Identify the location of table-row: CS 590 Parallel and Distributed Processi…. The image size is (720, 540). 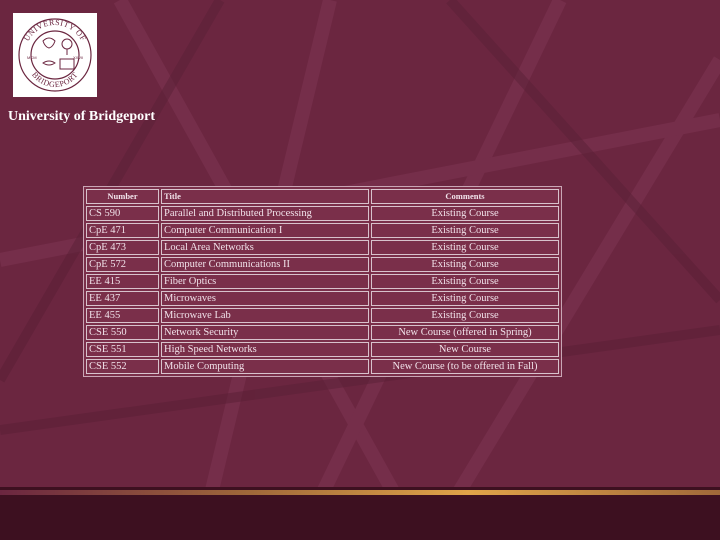
(322, 213).